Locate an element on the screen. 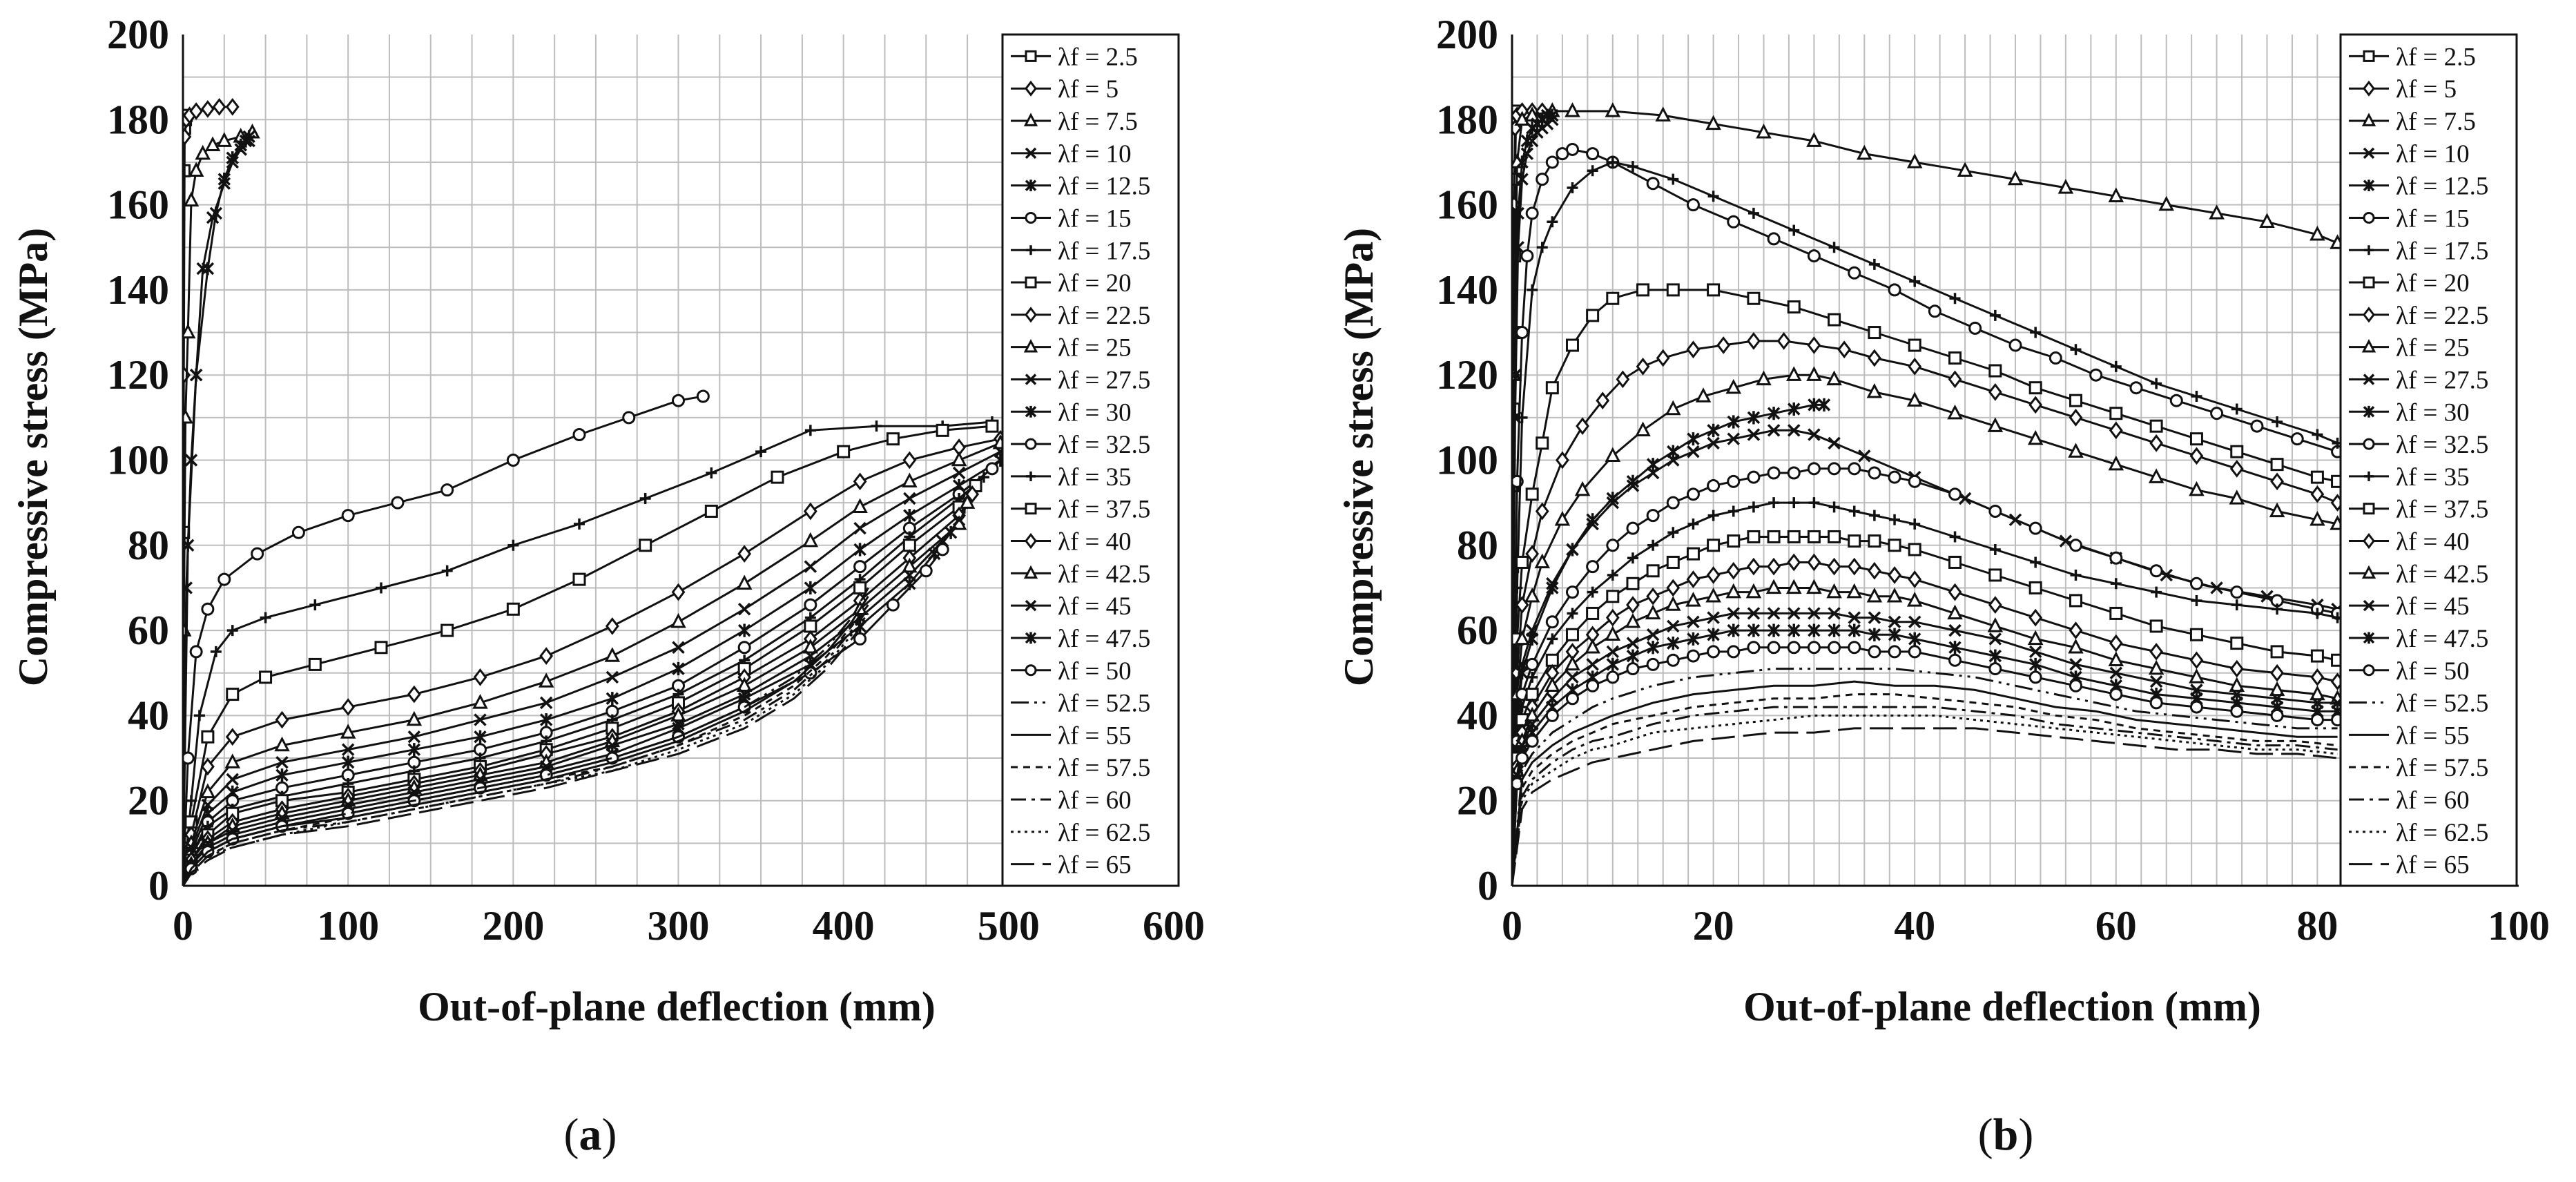 This screenshot has height=1182, width=2576. legend-label: λf = 45 is located at coordinates (1095, 606).